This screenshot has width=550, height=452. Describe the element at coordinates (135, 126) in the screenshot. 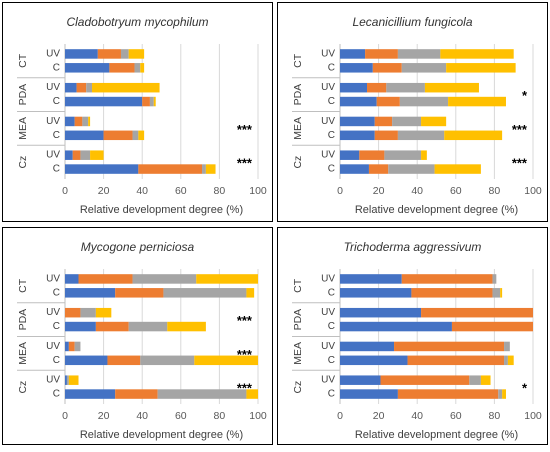

I see `bar-group-mea: MEA UV C ***` at that location.